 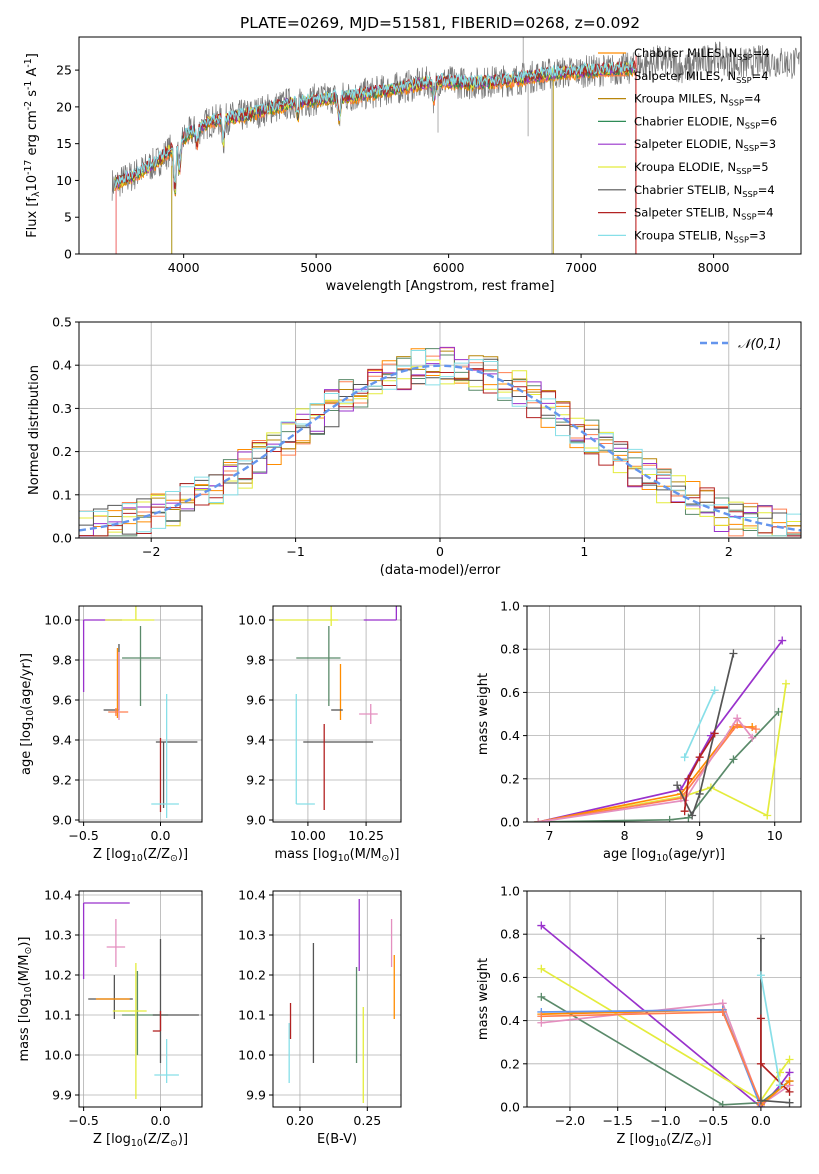 What do you see at coordinates (440, 551) in the screenshot?
I see `x-tick-label: 0` at bounding box center [440, 551].